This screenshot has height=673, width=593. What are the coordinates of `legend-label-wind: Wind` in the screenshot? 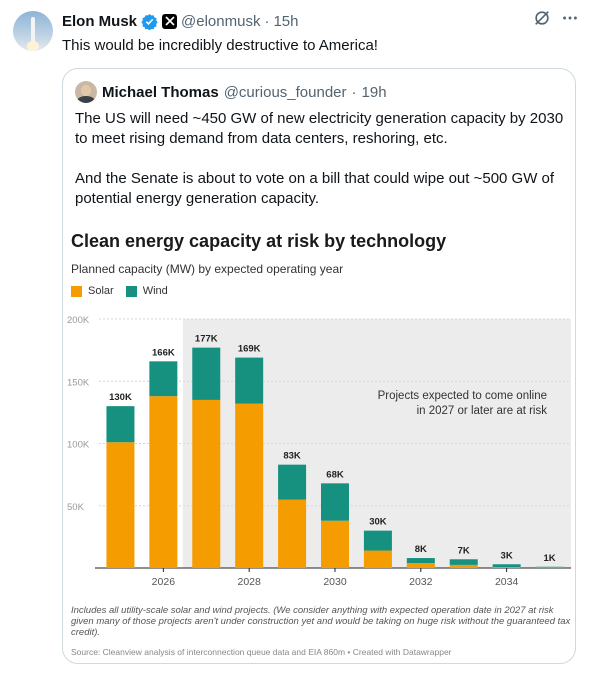 It's located at (155, 291).